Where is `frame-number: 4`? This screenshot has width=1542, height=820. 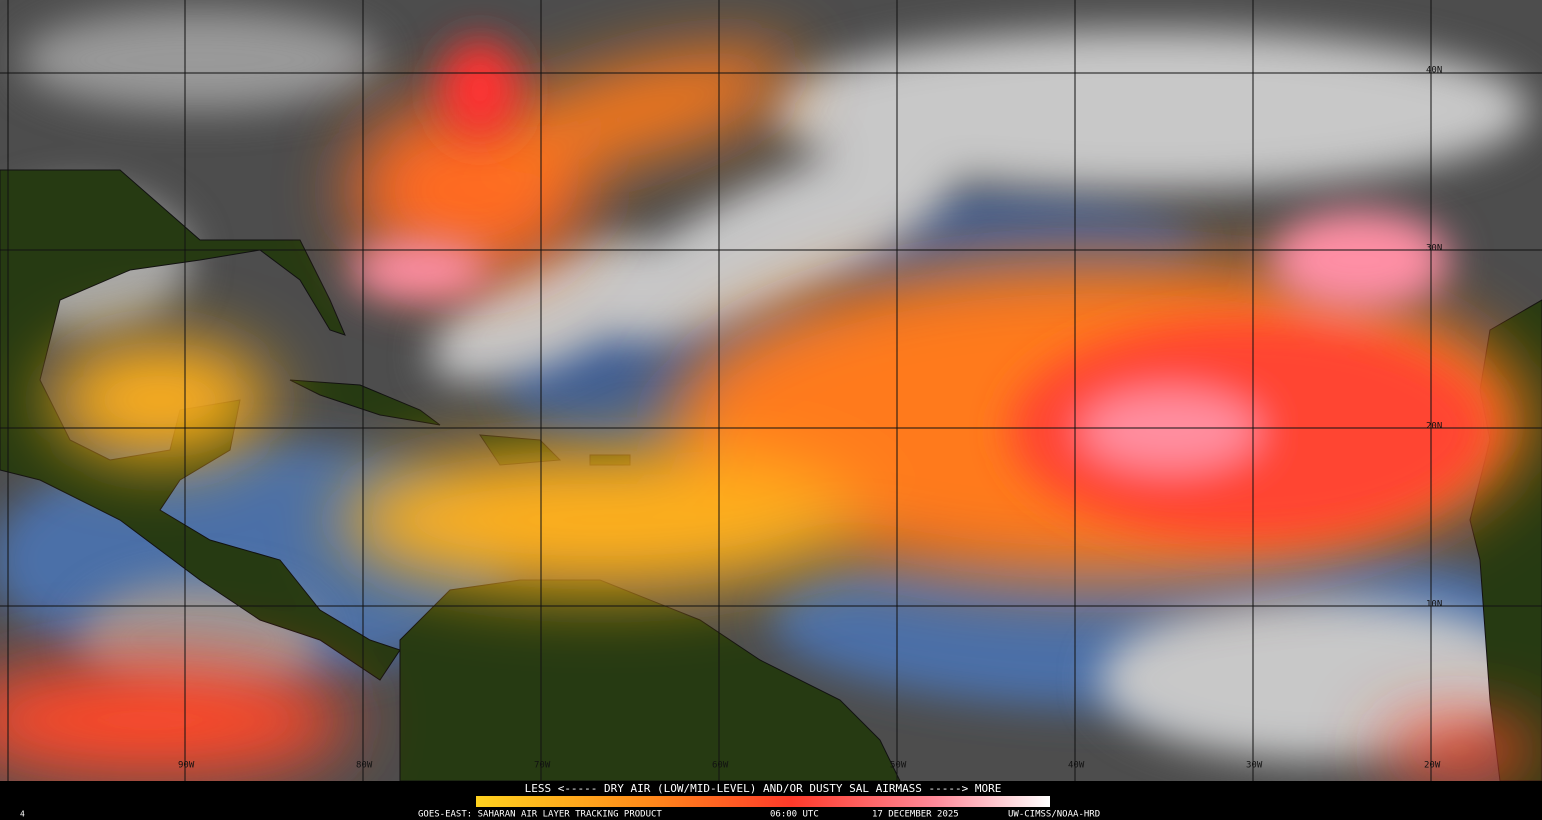
frame-number: 4 is located at coordinates (22, 814).